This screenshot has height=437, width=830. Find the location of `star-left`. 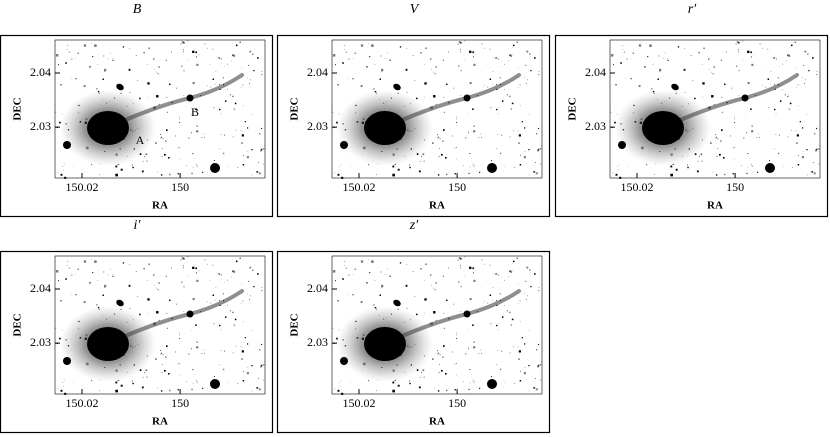

star-left is located at coordinates (344, 145).